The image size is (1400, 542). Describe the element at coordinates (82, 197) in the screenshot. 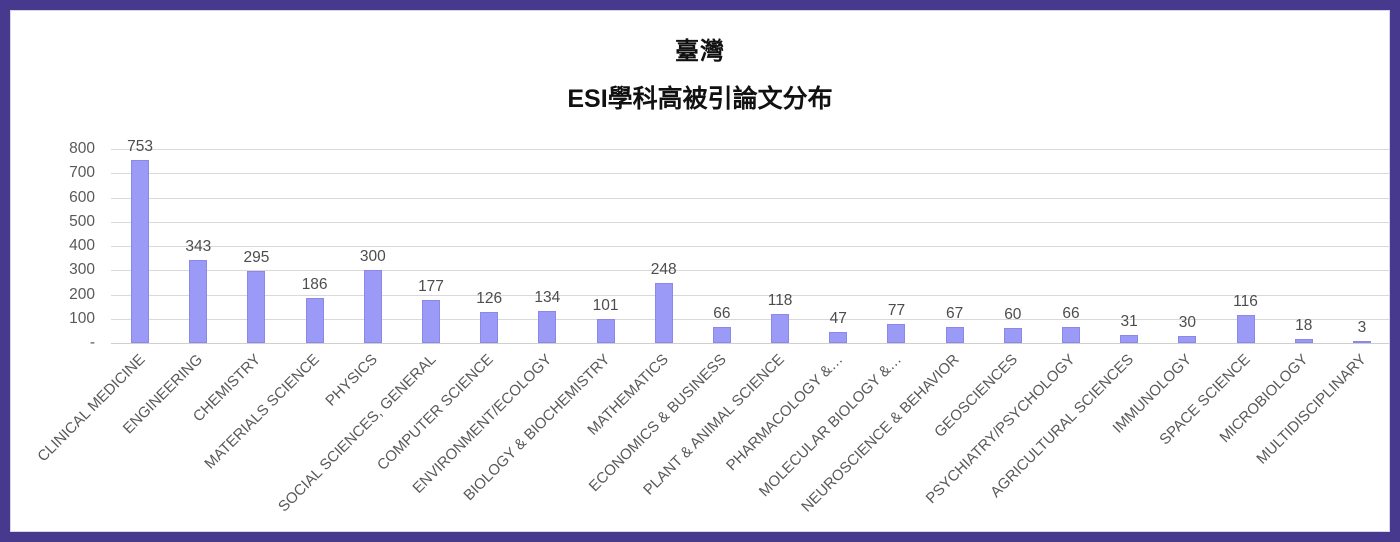

I see `y-tick-label: 600` at that location.